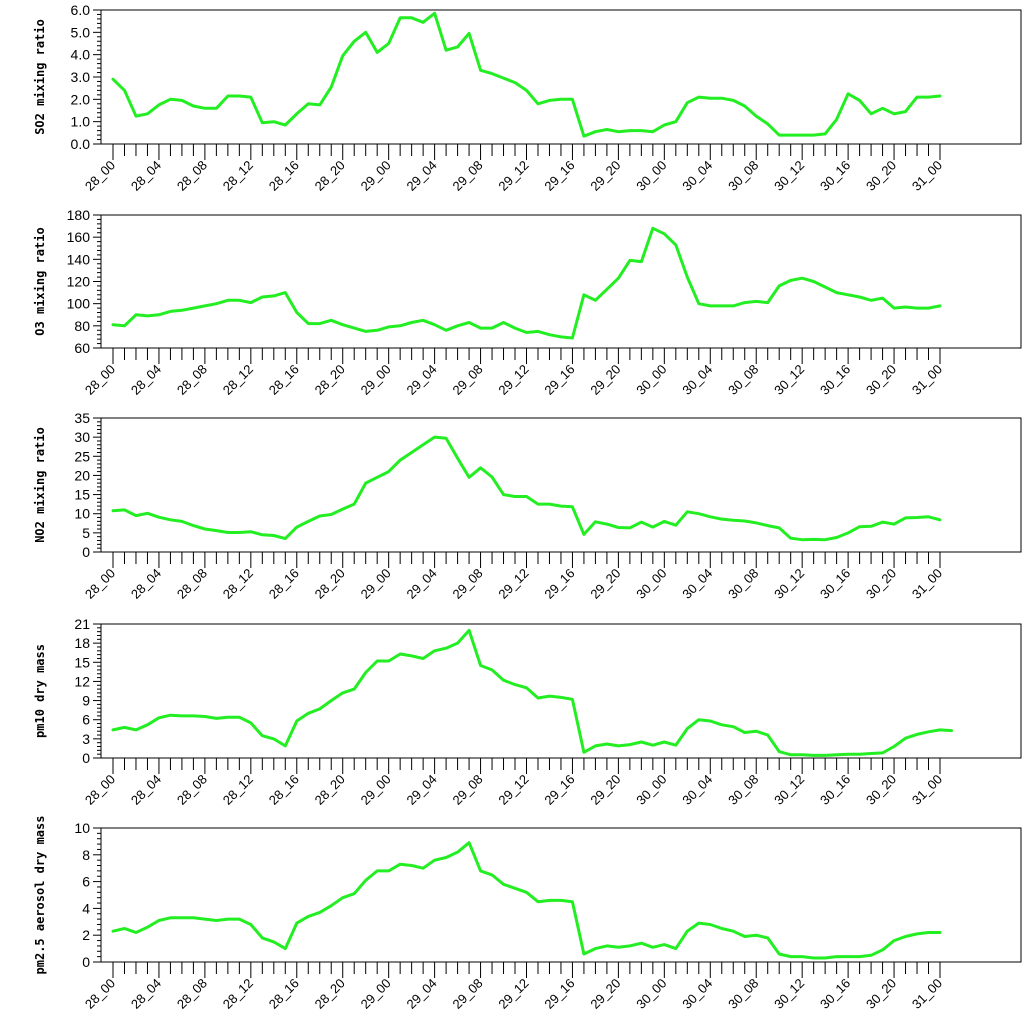 Image resolution: width=1024 pixels, height=1024 pixels. Describe the element at coordinates (79, 282) in the screenshot. I see `y-tick-label: 120` at that location.